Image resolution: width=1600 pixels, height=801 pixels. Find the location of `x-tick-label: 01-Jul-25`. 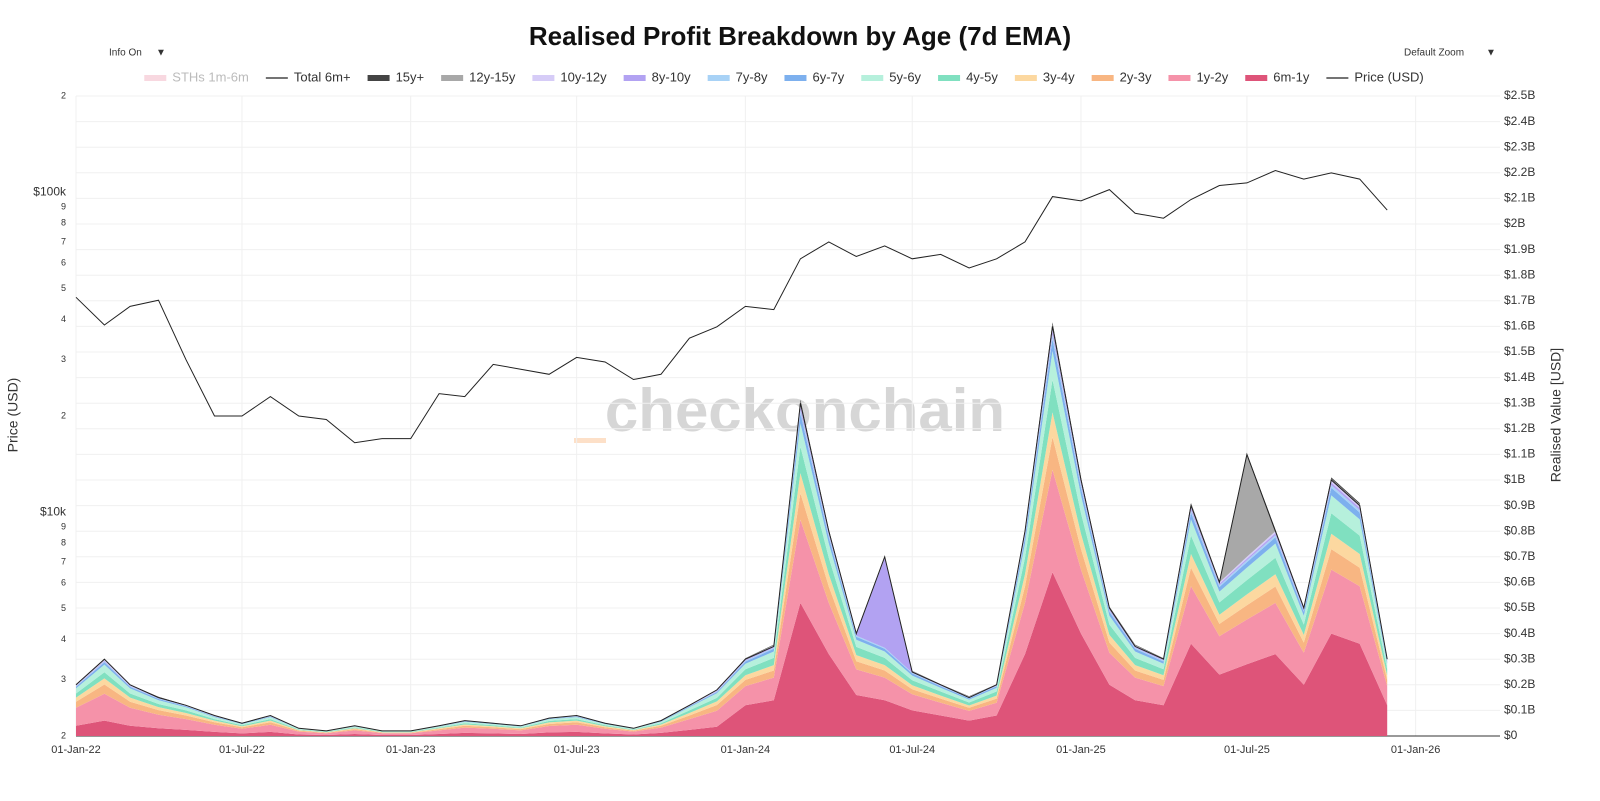

x-tick-label: 01-Jul-25 is located at coordinates (1247, 750).